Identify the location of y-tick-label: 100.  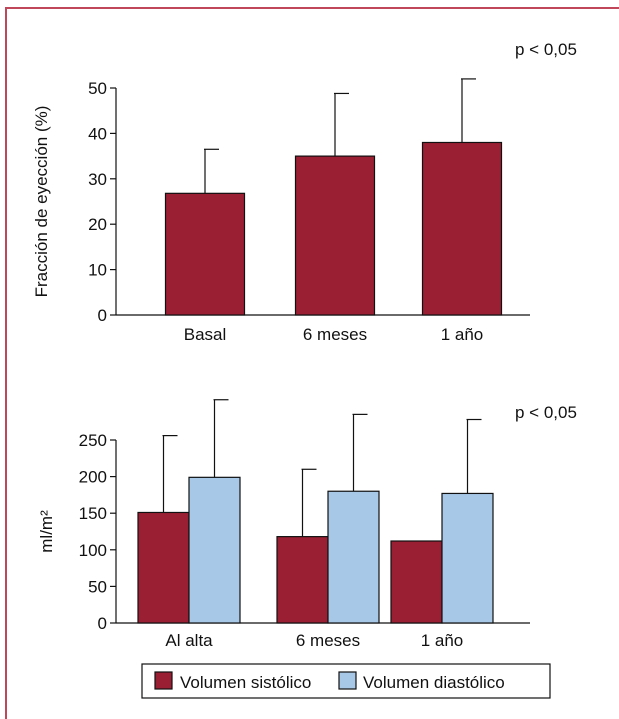
(93, 550).